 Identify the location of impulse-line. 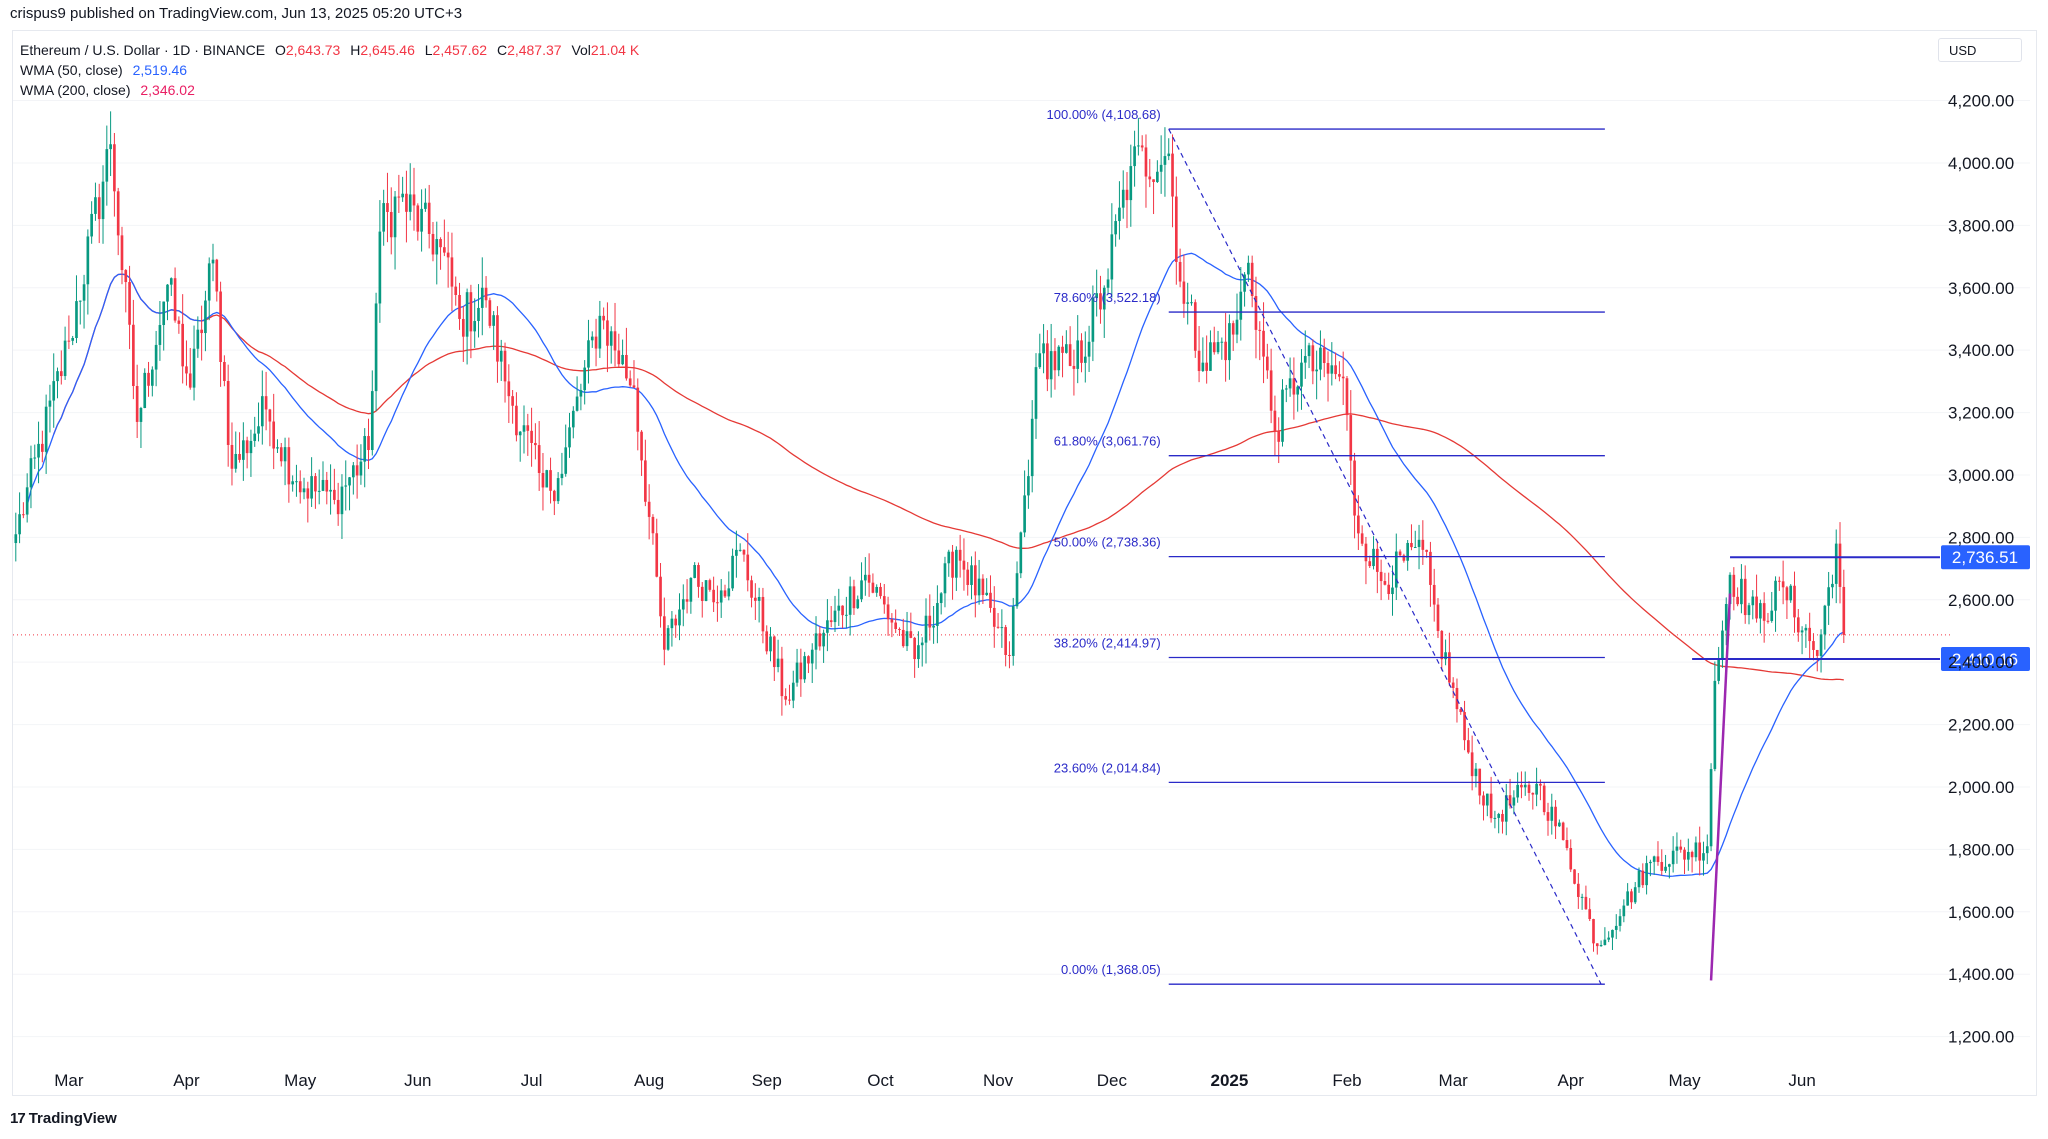
(1720, 787).